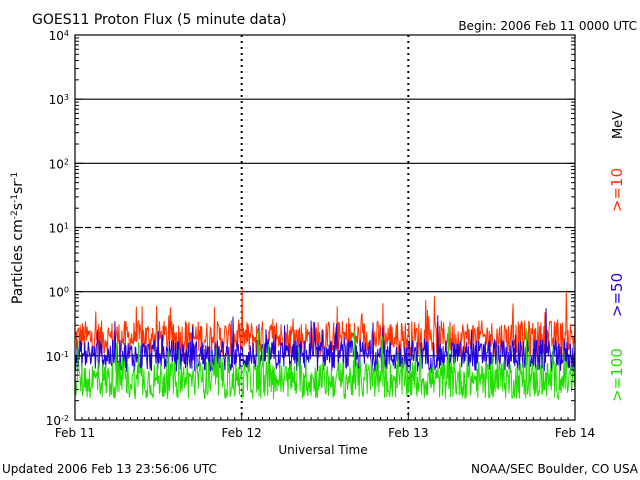 This screenshot has height=480, width=640. Describe the element at coordinates (617, 375) in the screenshot. I see `legend-entry-2: >=100` at that location.